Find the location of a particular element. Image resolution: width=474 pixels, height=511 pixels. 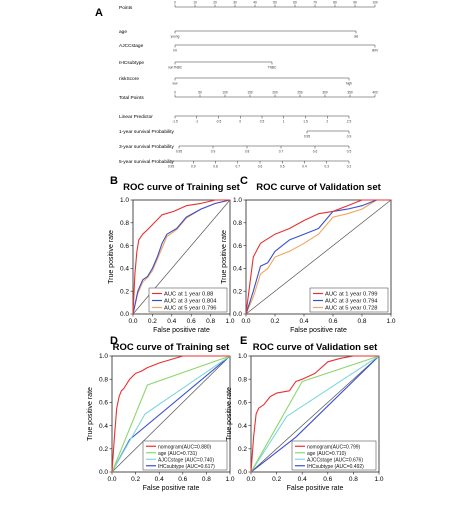

nomogram-tick-label: 250 is located at coordinates (300, 93).